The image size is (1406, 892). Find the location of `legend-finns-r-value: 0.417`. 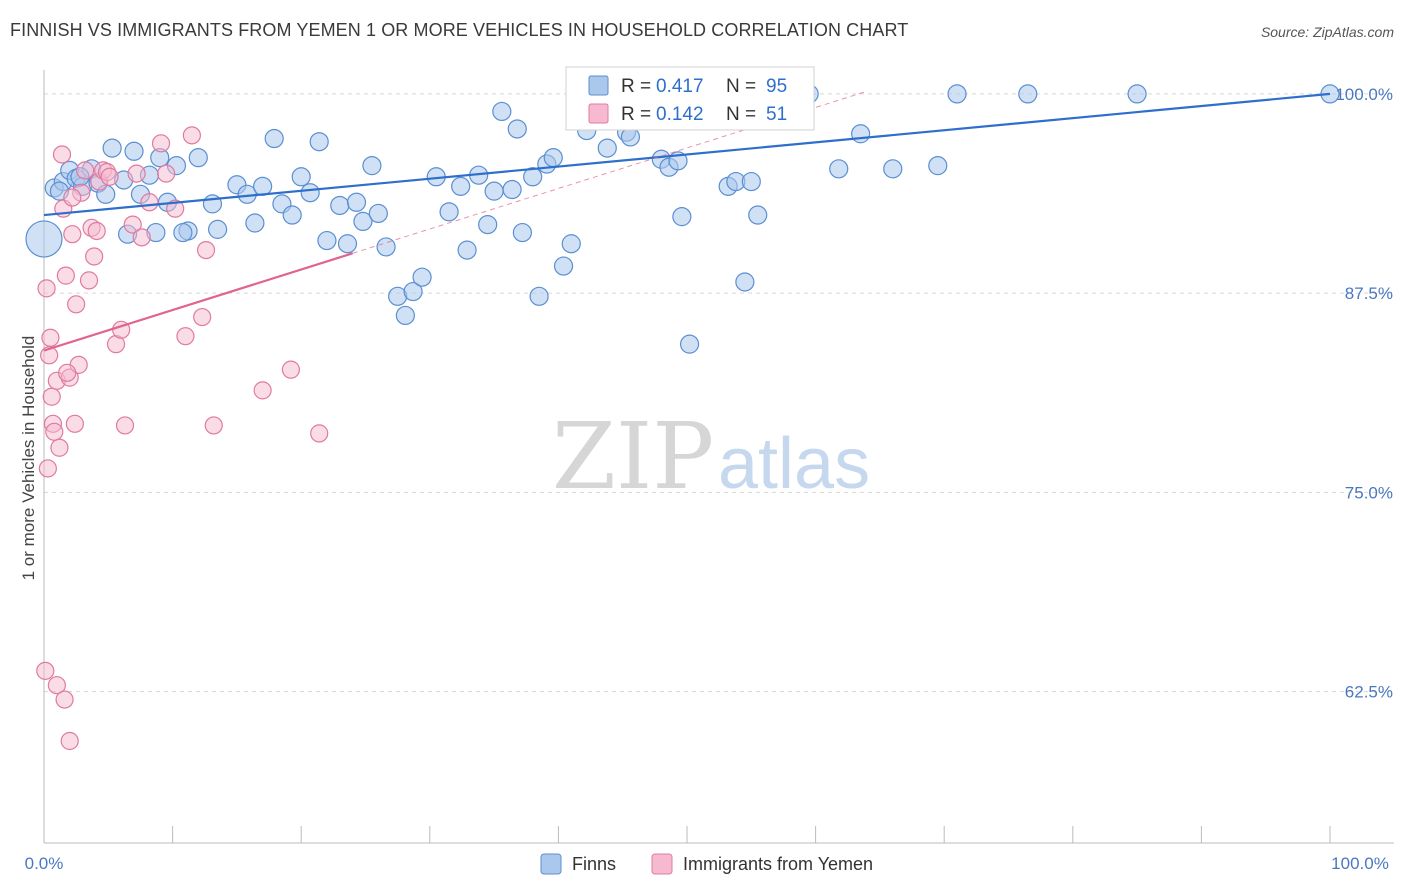

legend-finns-r-value: 0.417 is located at coordinates (680, 86).